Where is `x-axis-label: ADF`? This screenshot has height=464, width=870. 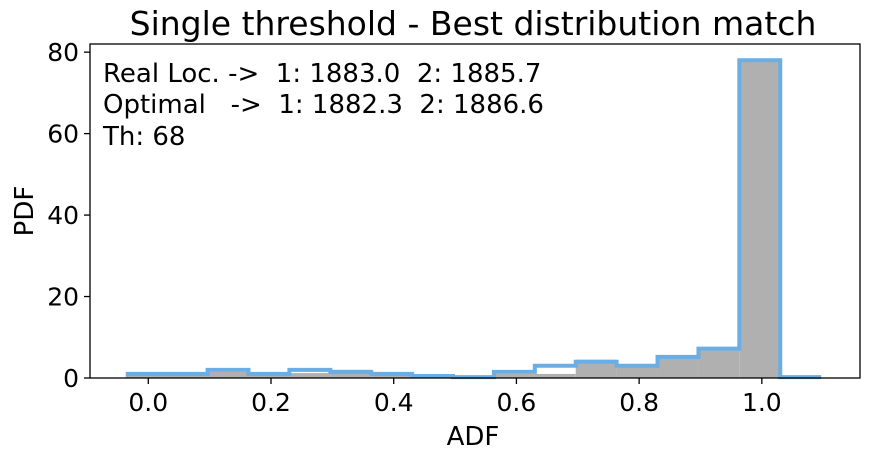
x-axis-label: ADF is located at coordinates (473, 437).